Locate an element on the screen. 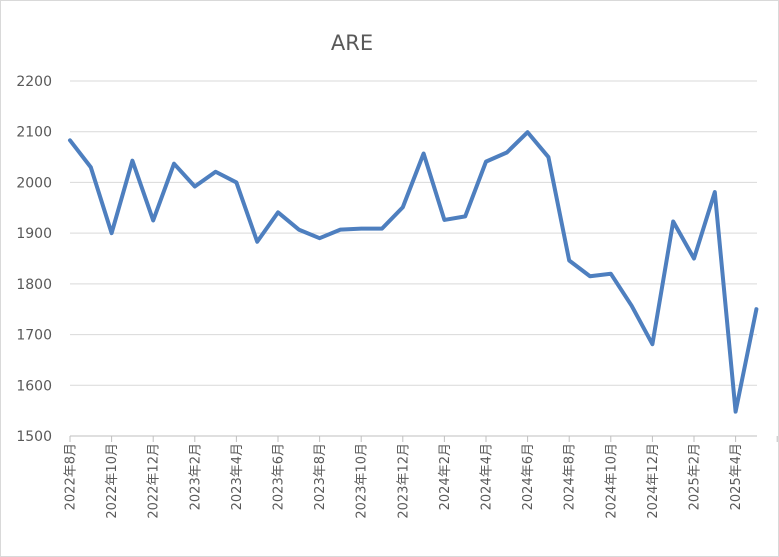 The height and width of the screenshot is (557, 779). x-tick-label: 2023年8月 is located at coordinates (320, 476).